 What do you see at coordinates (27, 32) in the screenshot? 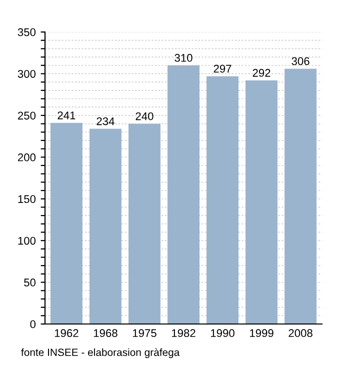
I see `y-tick-label: 350` at bounding box center [27, 32].